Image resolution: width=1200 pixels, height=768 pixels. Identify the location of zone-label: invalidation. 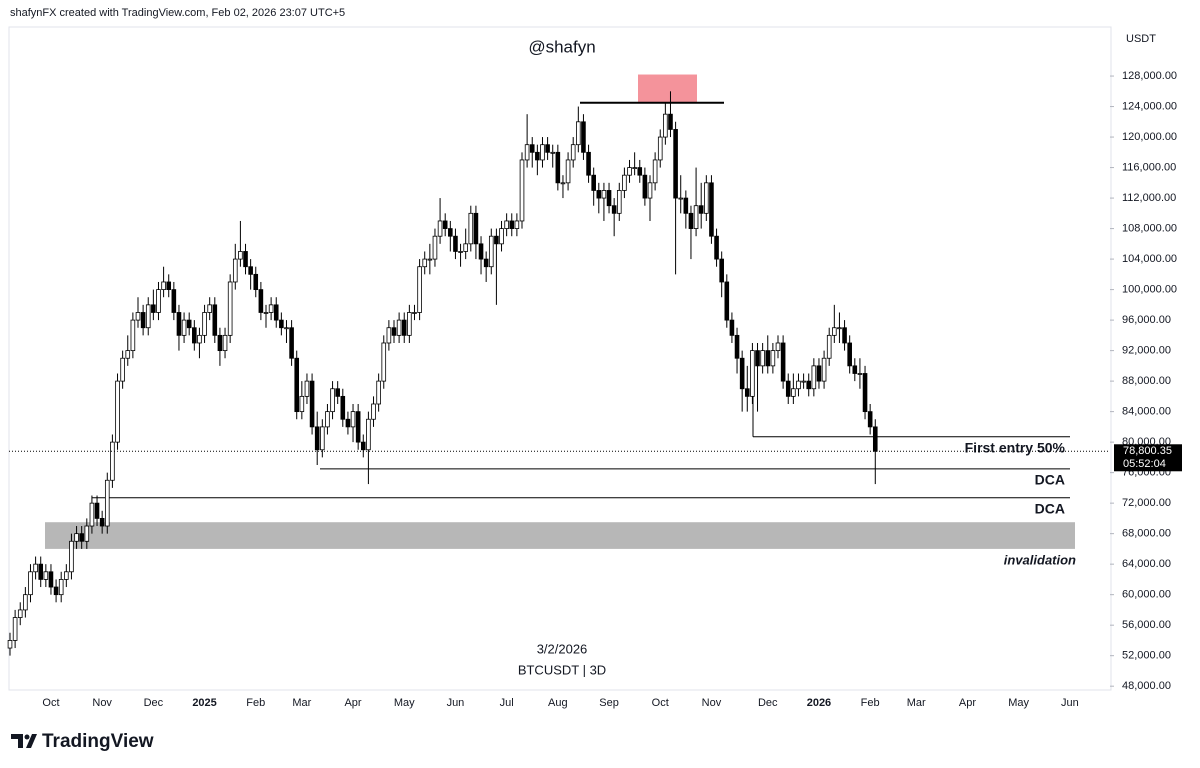
(1040, 559).